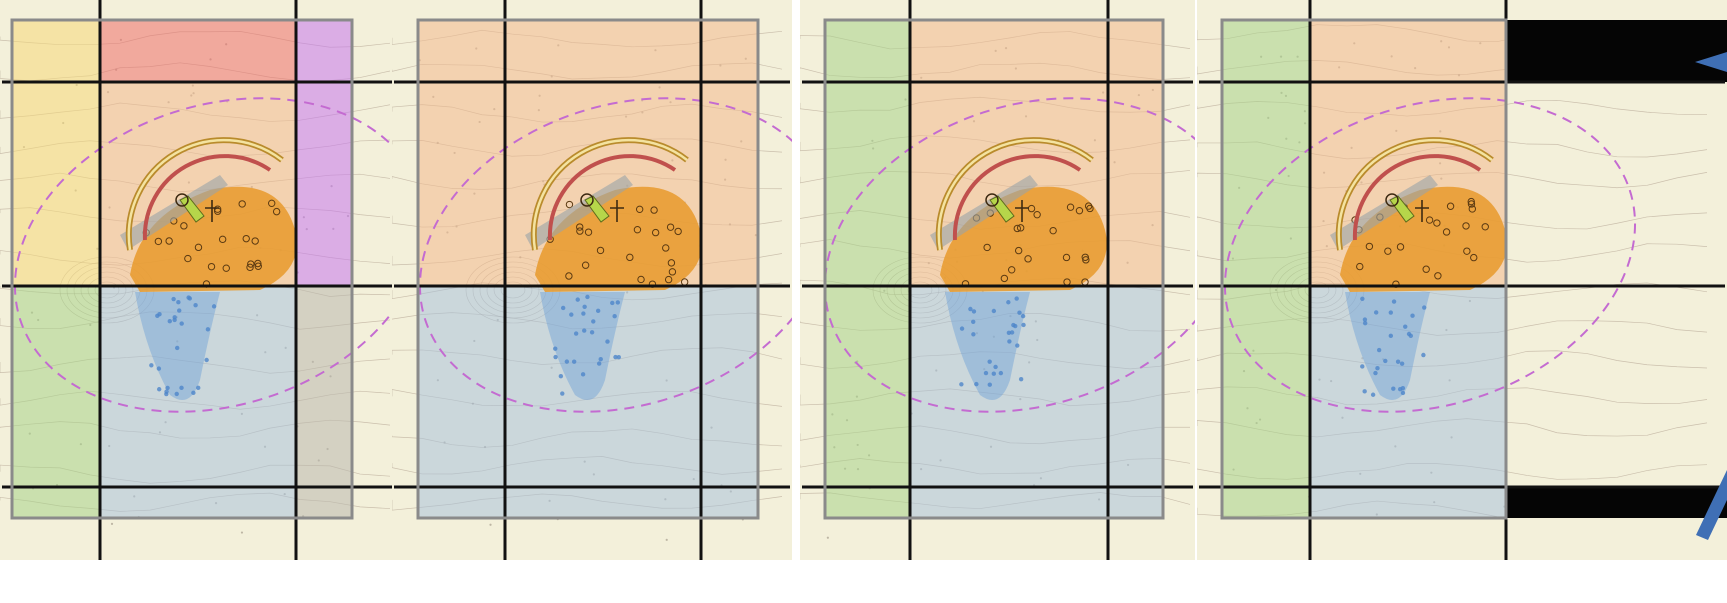 The height and width of the screenshot is (603, 1727). Describe the element at coordinates (198, 502) in the screenshot. I see `zone-foot-center` at that location.